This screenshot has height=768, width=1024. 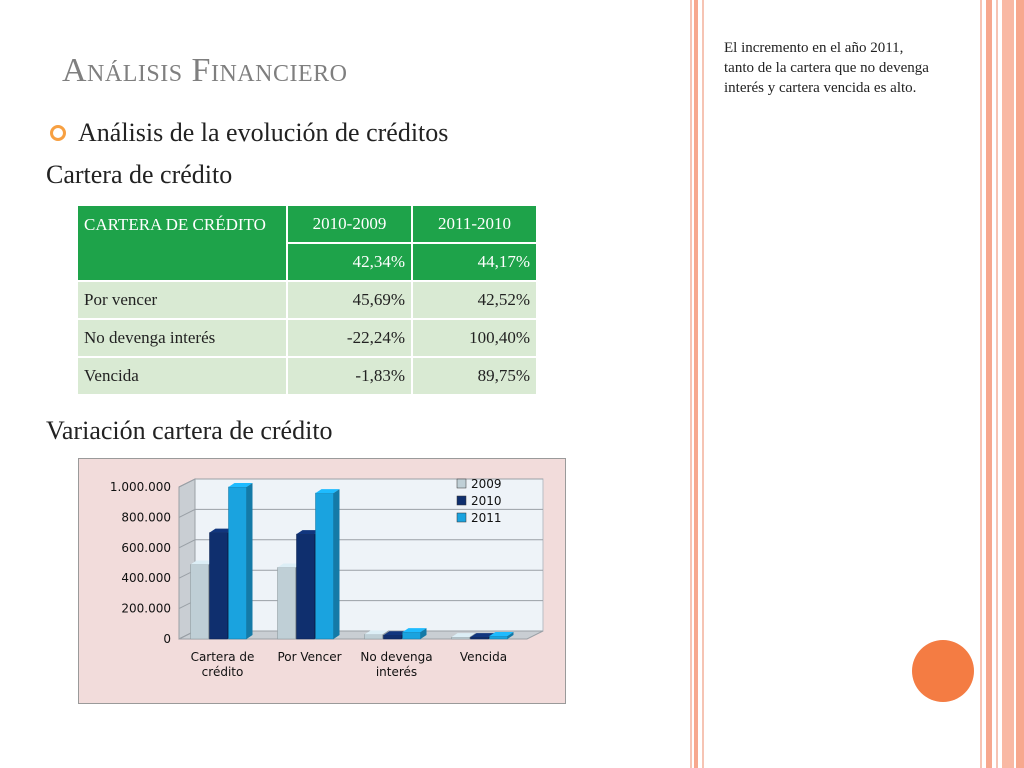 I want to click on table-cell-label: Vencida, so click(x=182, y=376).